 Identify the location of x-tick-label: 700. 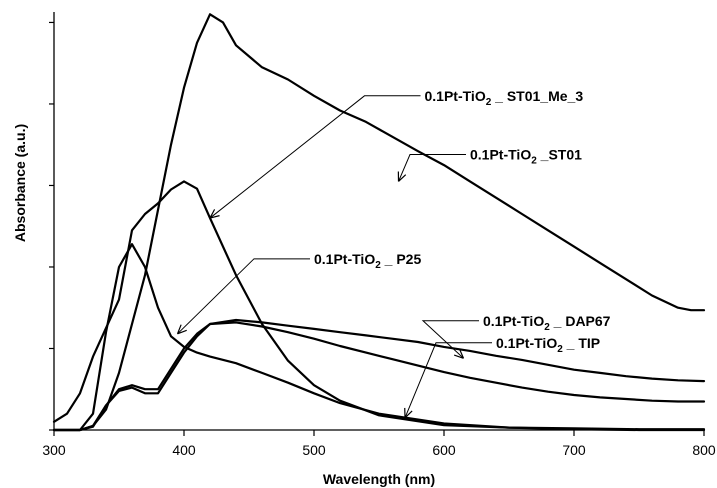
(574, 450).